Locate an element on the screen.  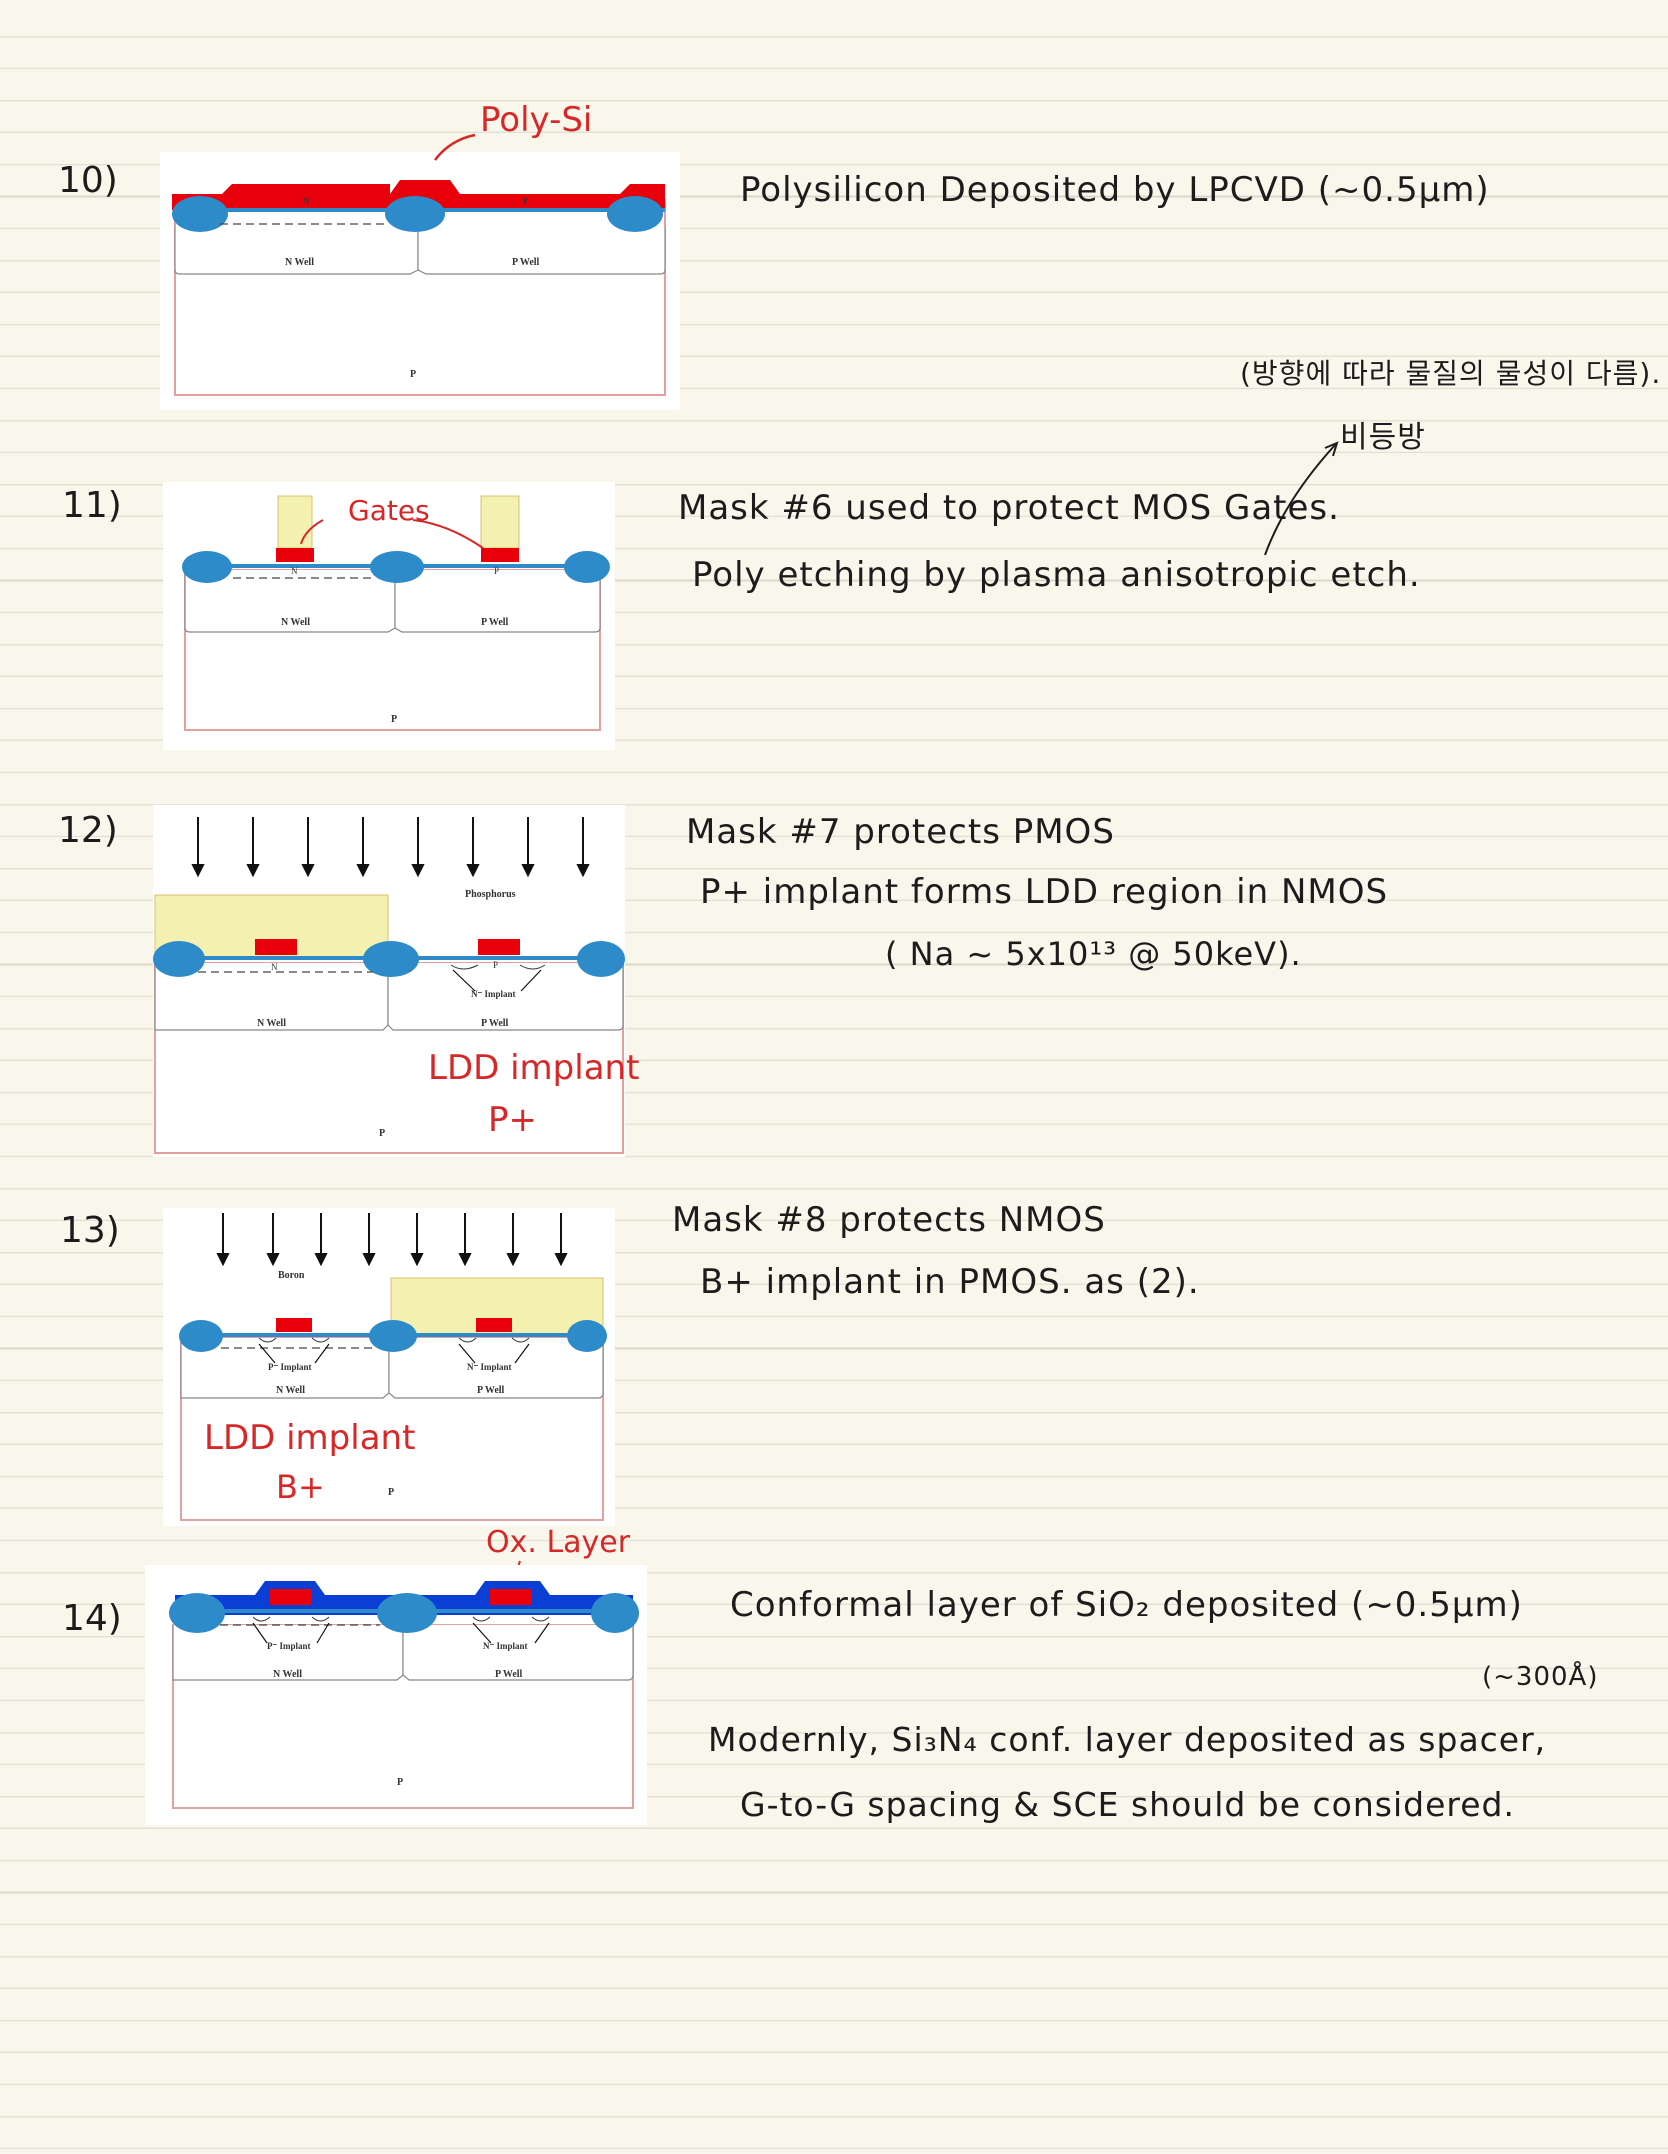
poly-si-pointer is located at coordinates (455, 147).